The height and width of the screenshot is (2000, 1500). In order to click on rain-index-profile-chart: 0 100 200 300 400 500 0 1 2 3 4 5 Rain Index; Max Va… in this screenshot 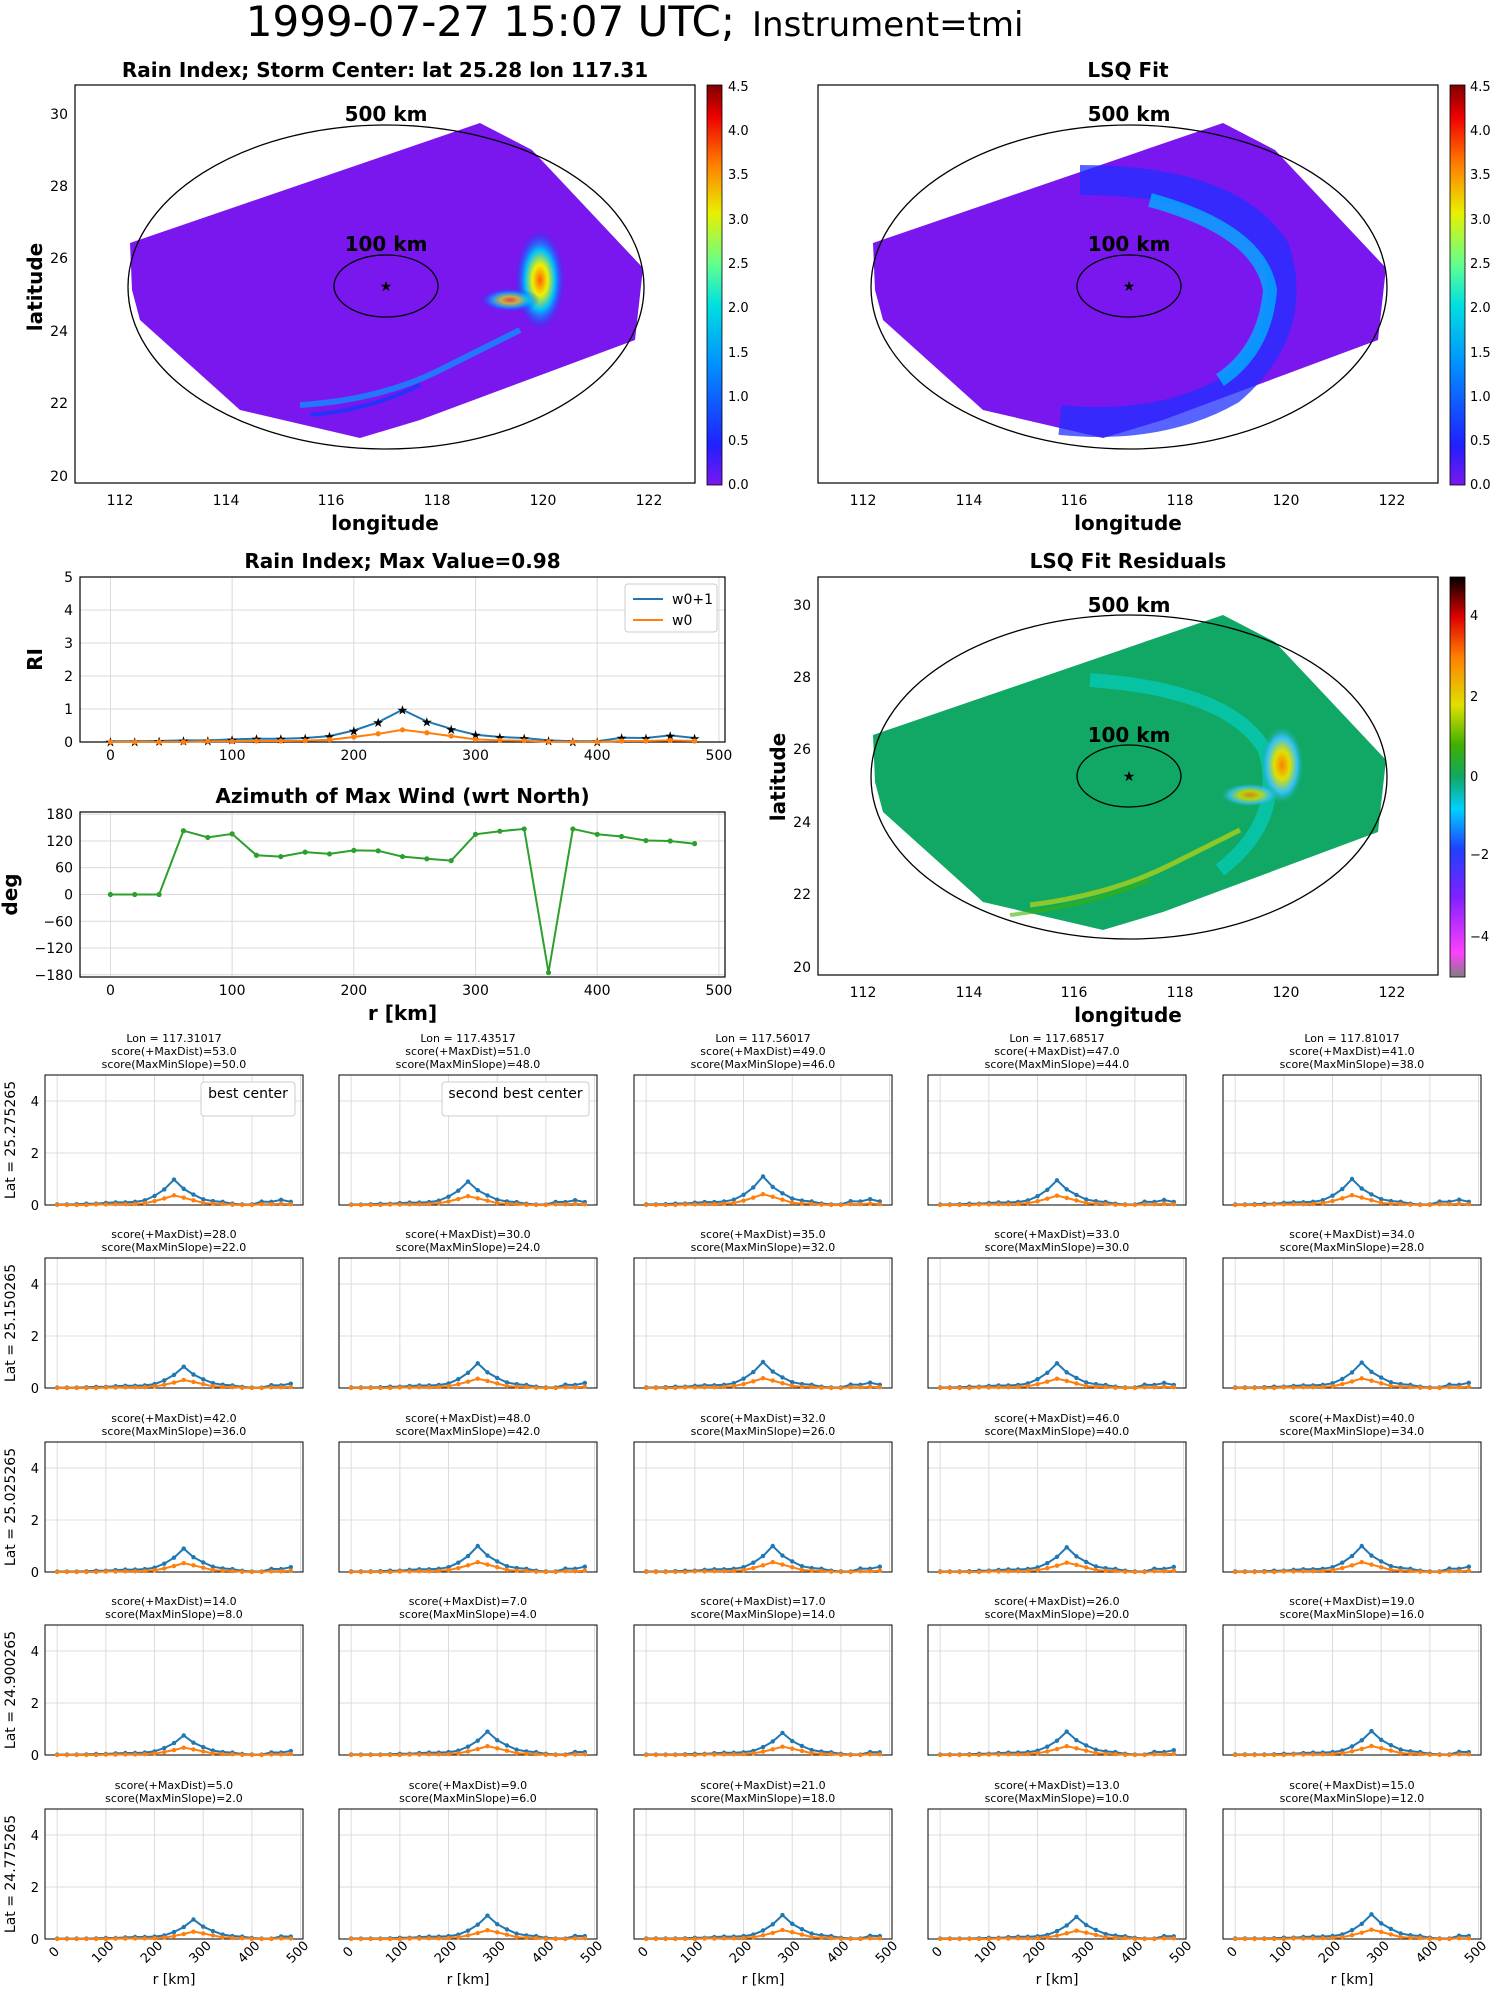, I will do `click(377, 656)`.